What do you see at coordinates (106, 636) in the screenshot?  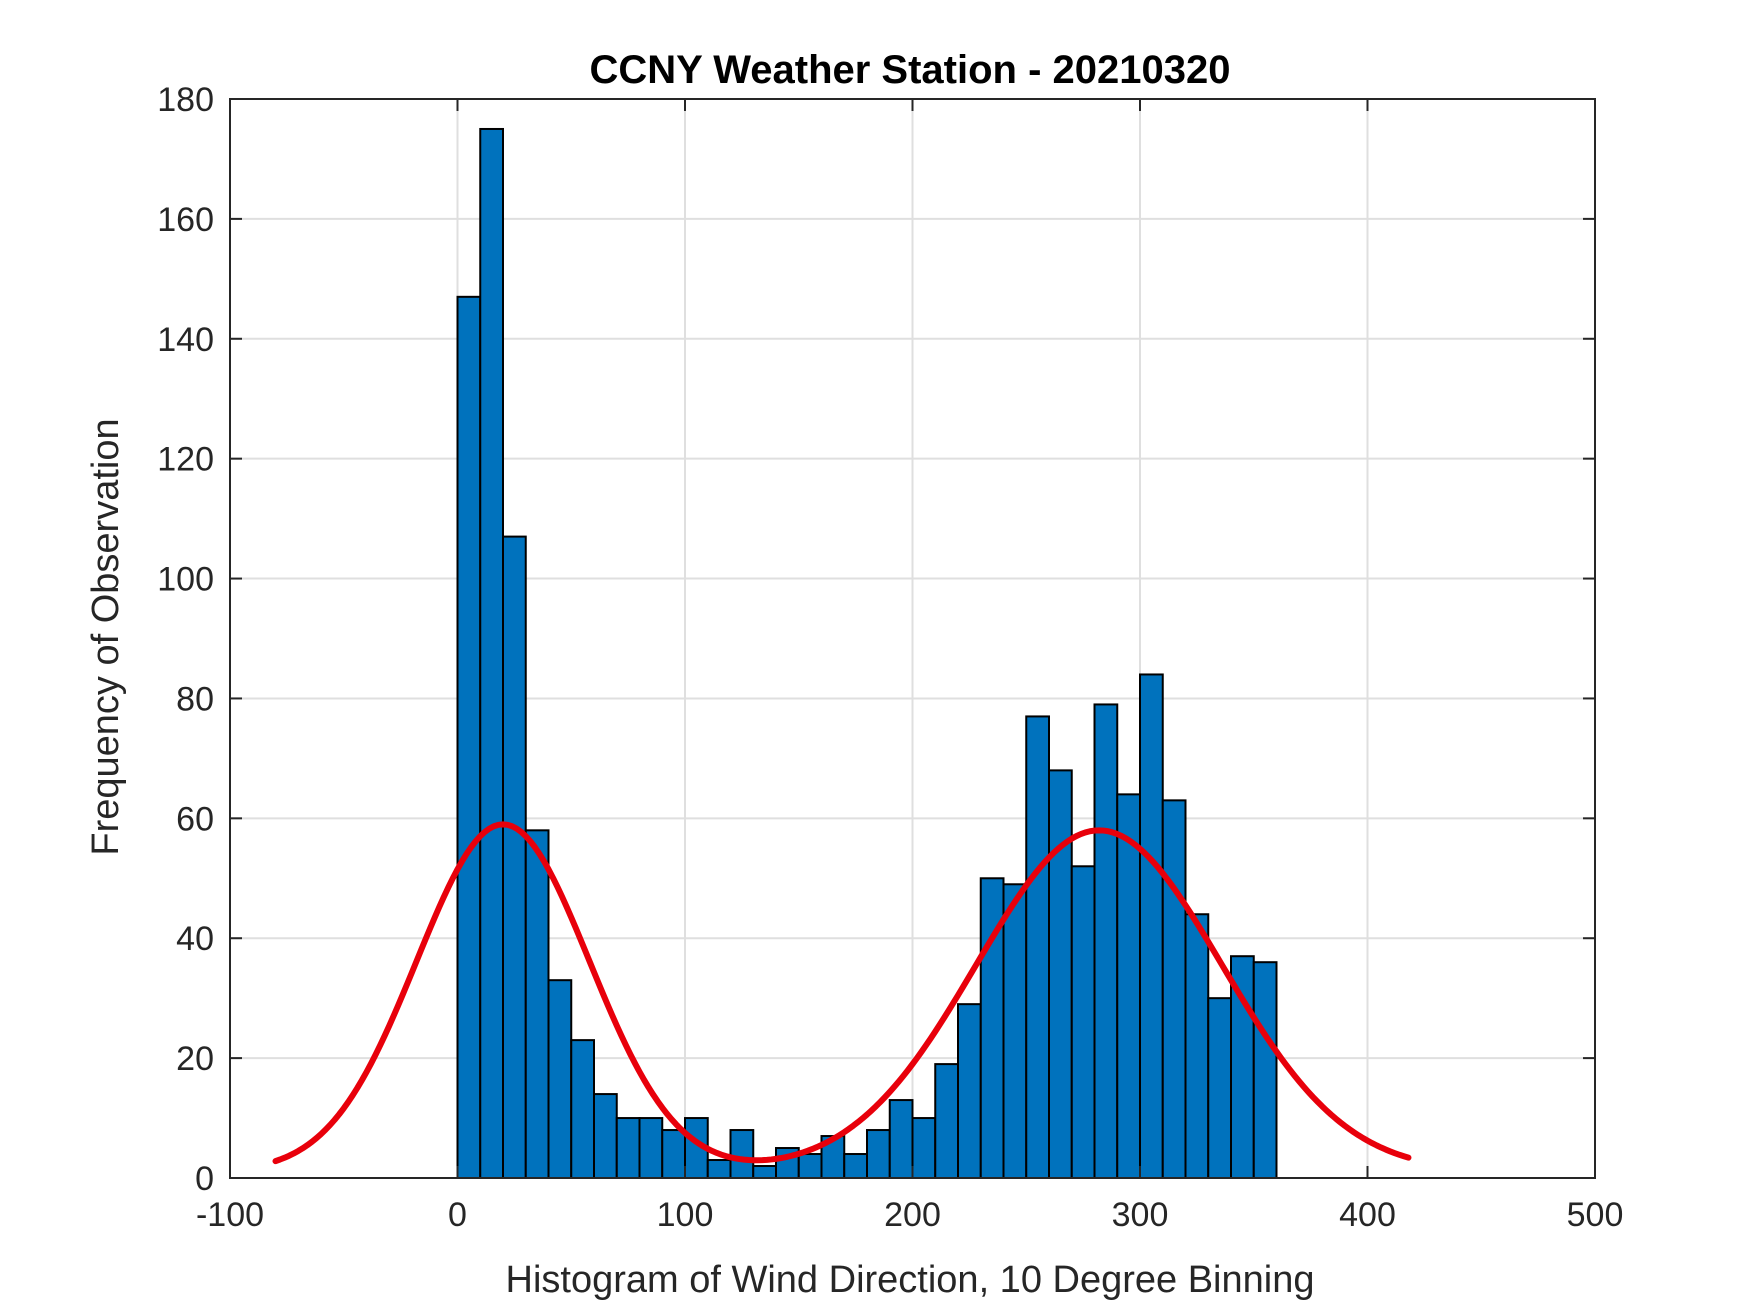 I see `y-axis-label: Frequency of Observation` at bounding box center [106, 636].